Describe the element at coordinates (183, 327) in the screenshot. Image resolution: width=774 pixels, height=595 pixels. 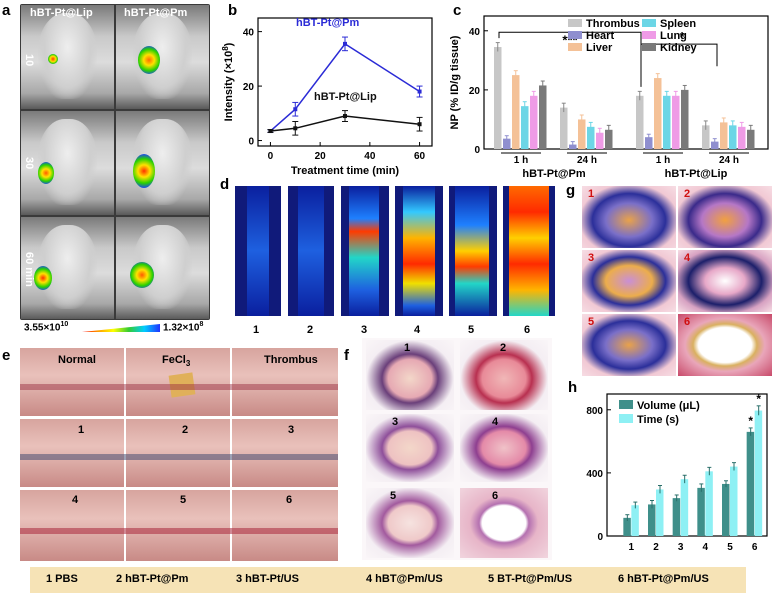
I see `scale-max-label: 1.32×10⁸` at that location.